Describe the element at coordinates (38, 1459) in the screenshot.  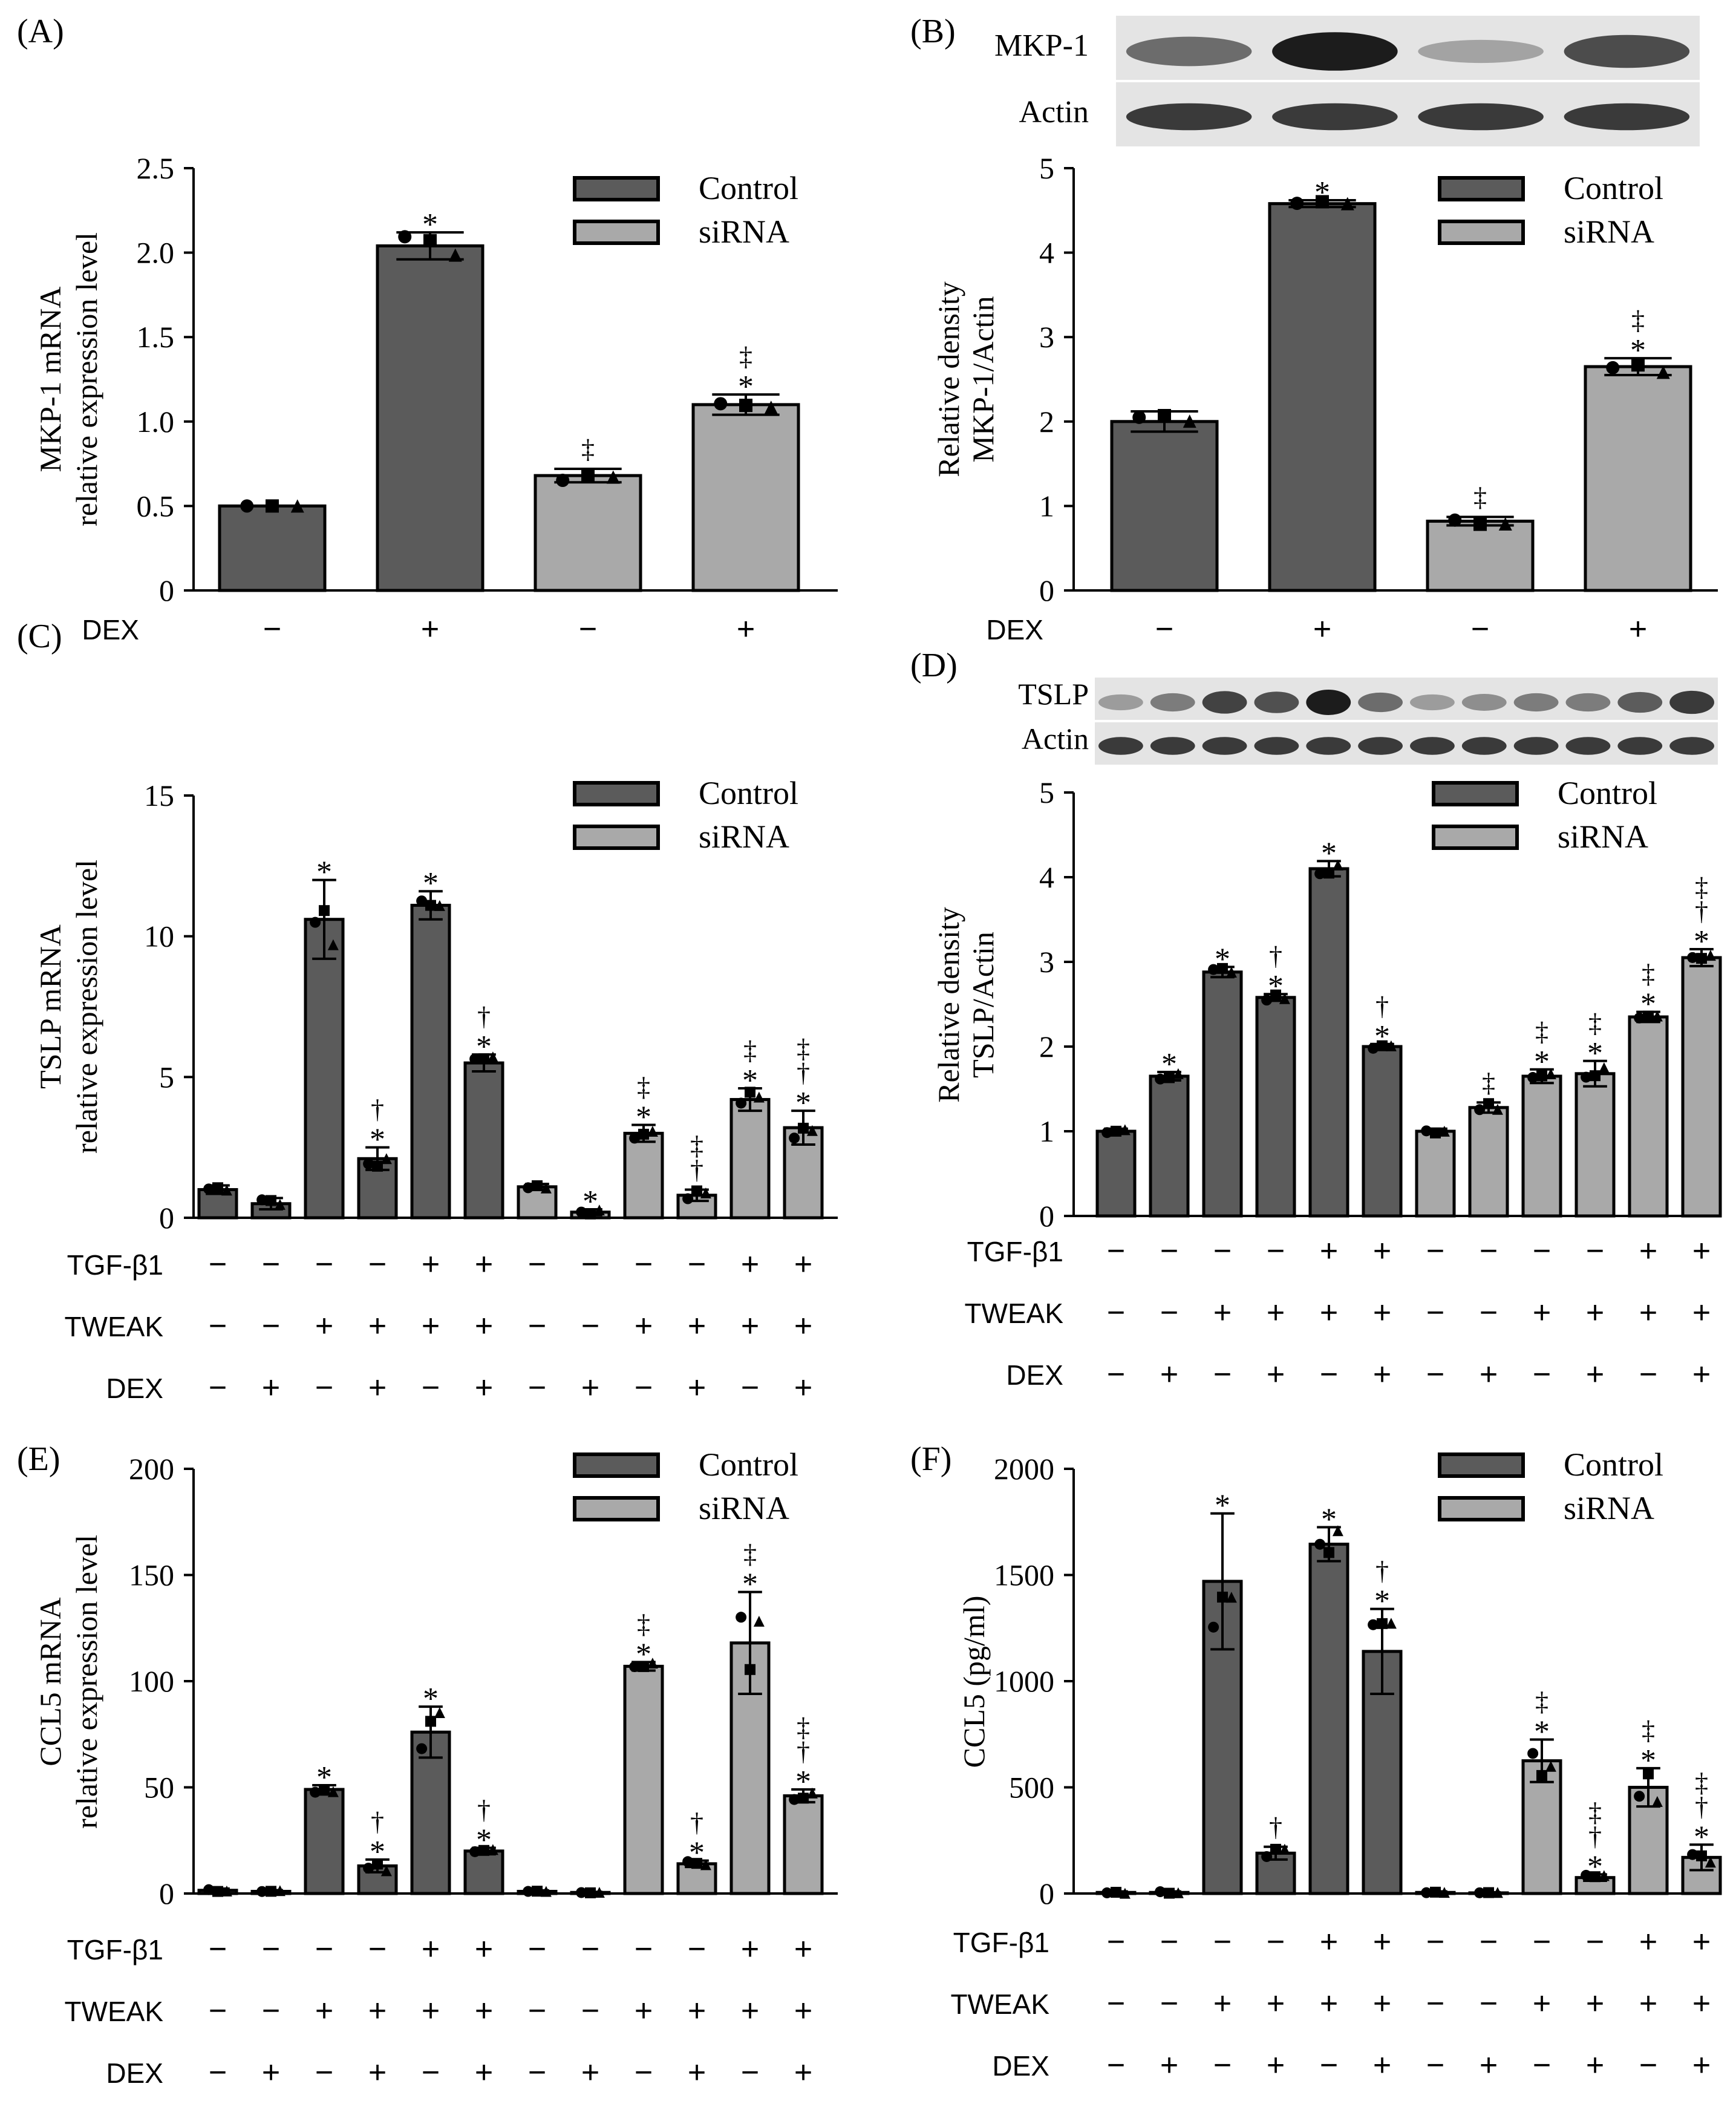
I see `panel-label: (E)` at that location.